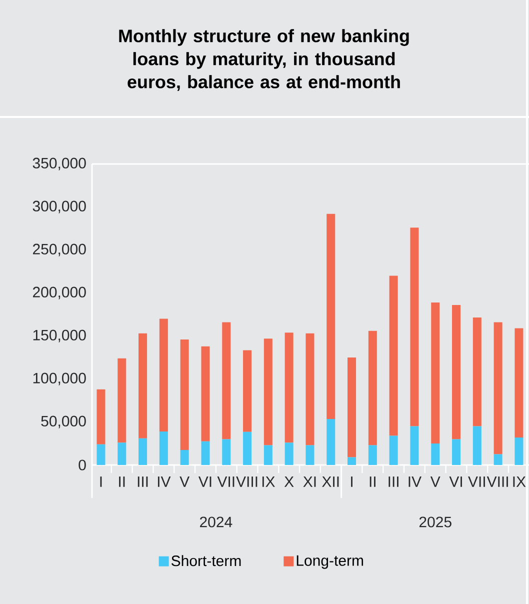  I want to click on x-tick-label: XI, so click(309, 481).